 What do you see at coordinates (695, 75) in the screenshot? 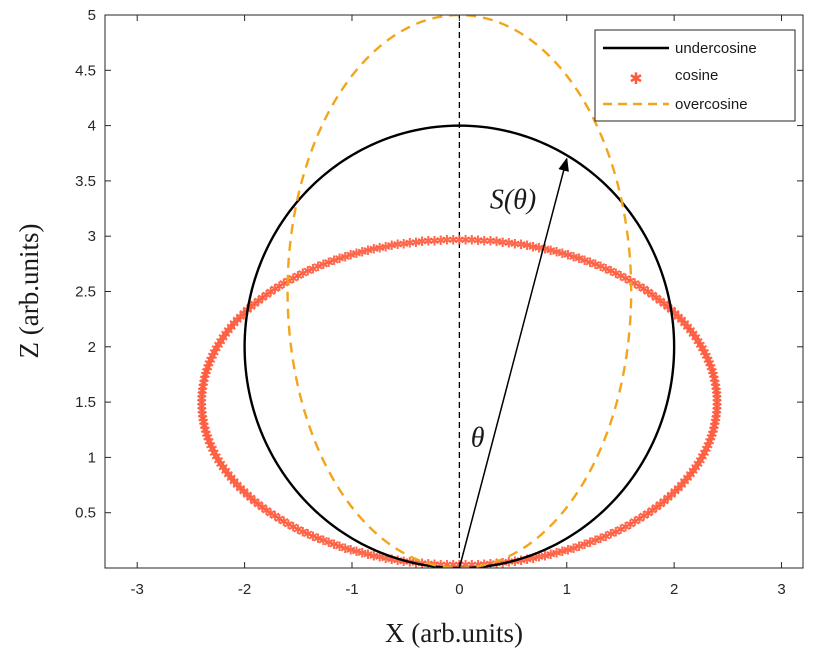
I see `legend-box` at bounding box center [695, 75].